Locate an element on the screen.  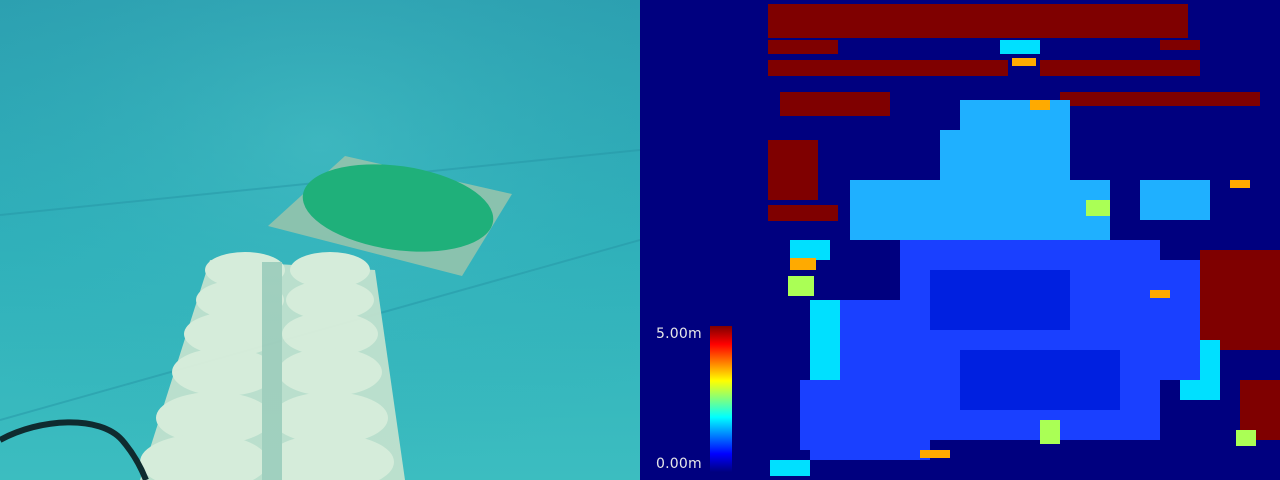
depth-legend: 5.00m 0.00m is located at coordinates (696, 399).